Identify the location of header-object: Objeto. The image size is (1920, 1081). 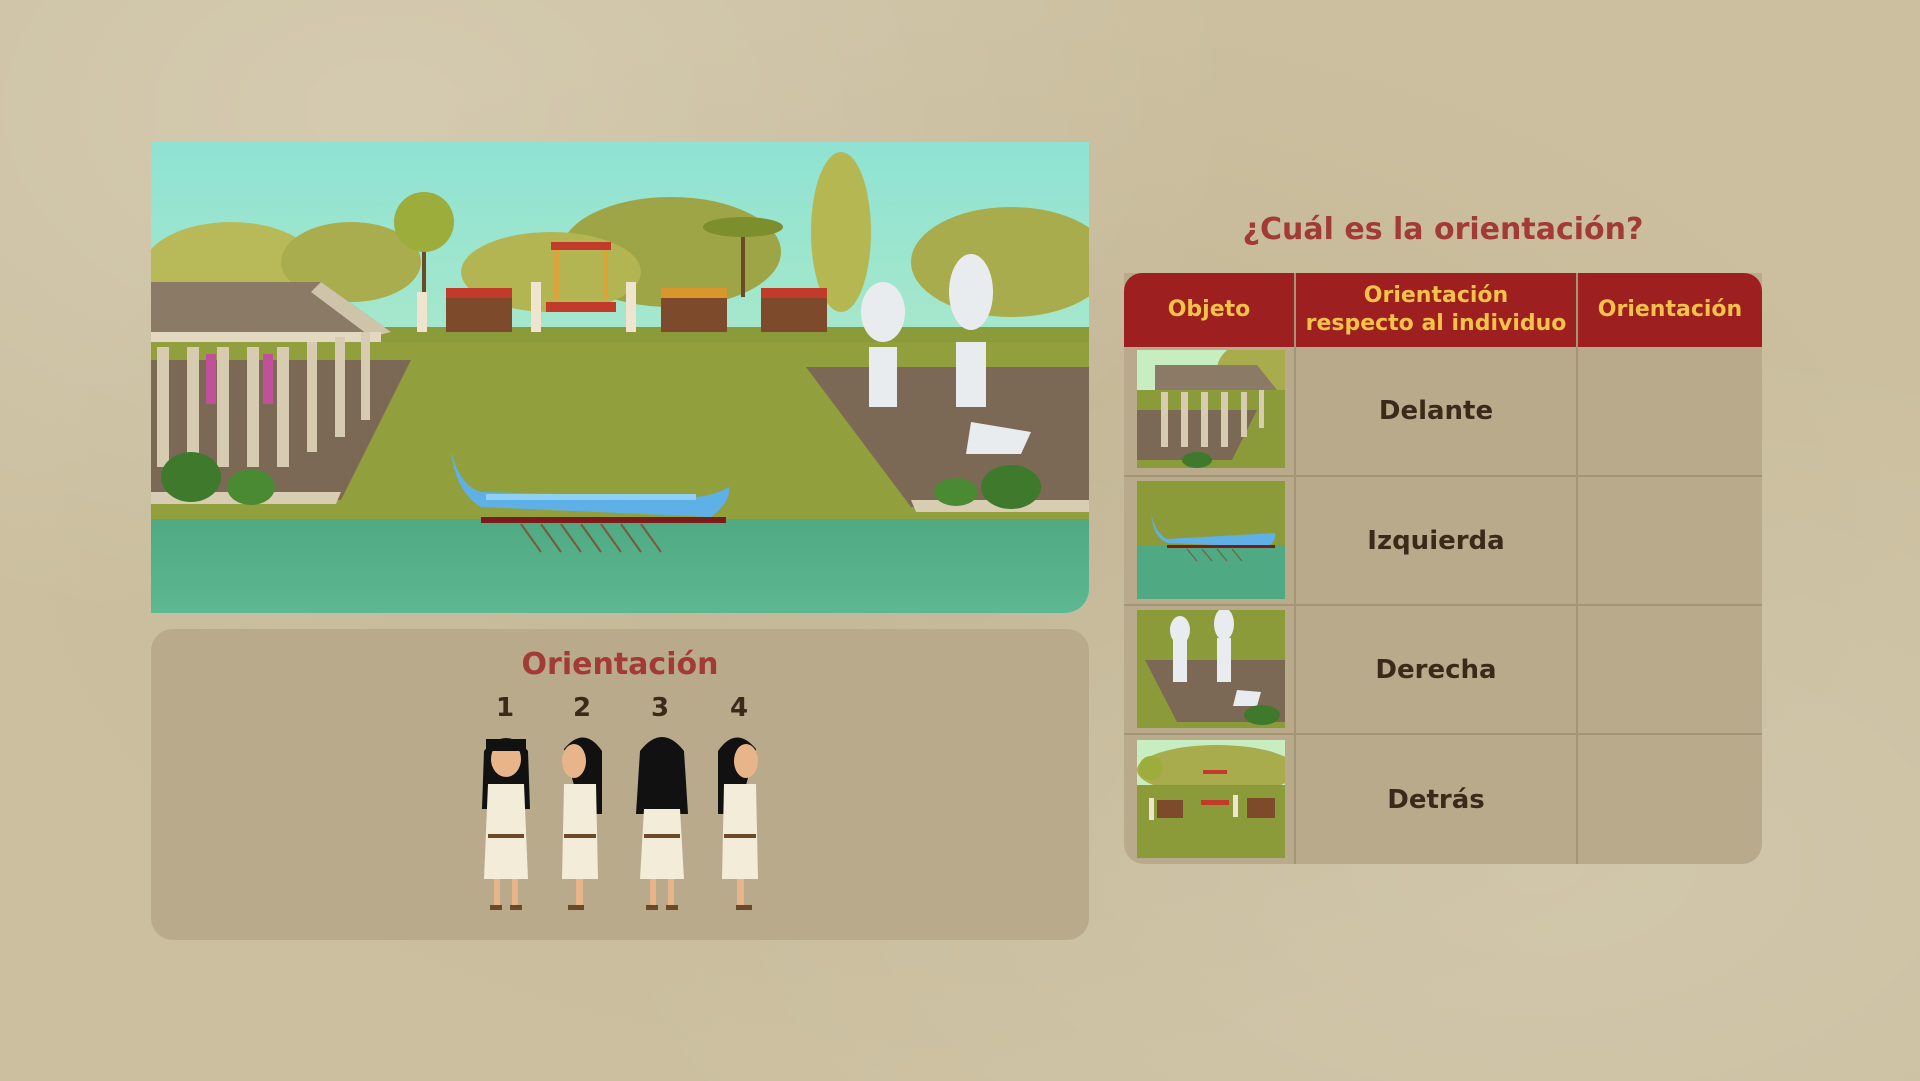
(1209, 309).